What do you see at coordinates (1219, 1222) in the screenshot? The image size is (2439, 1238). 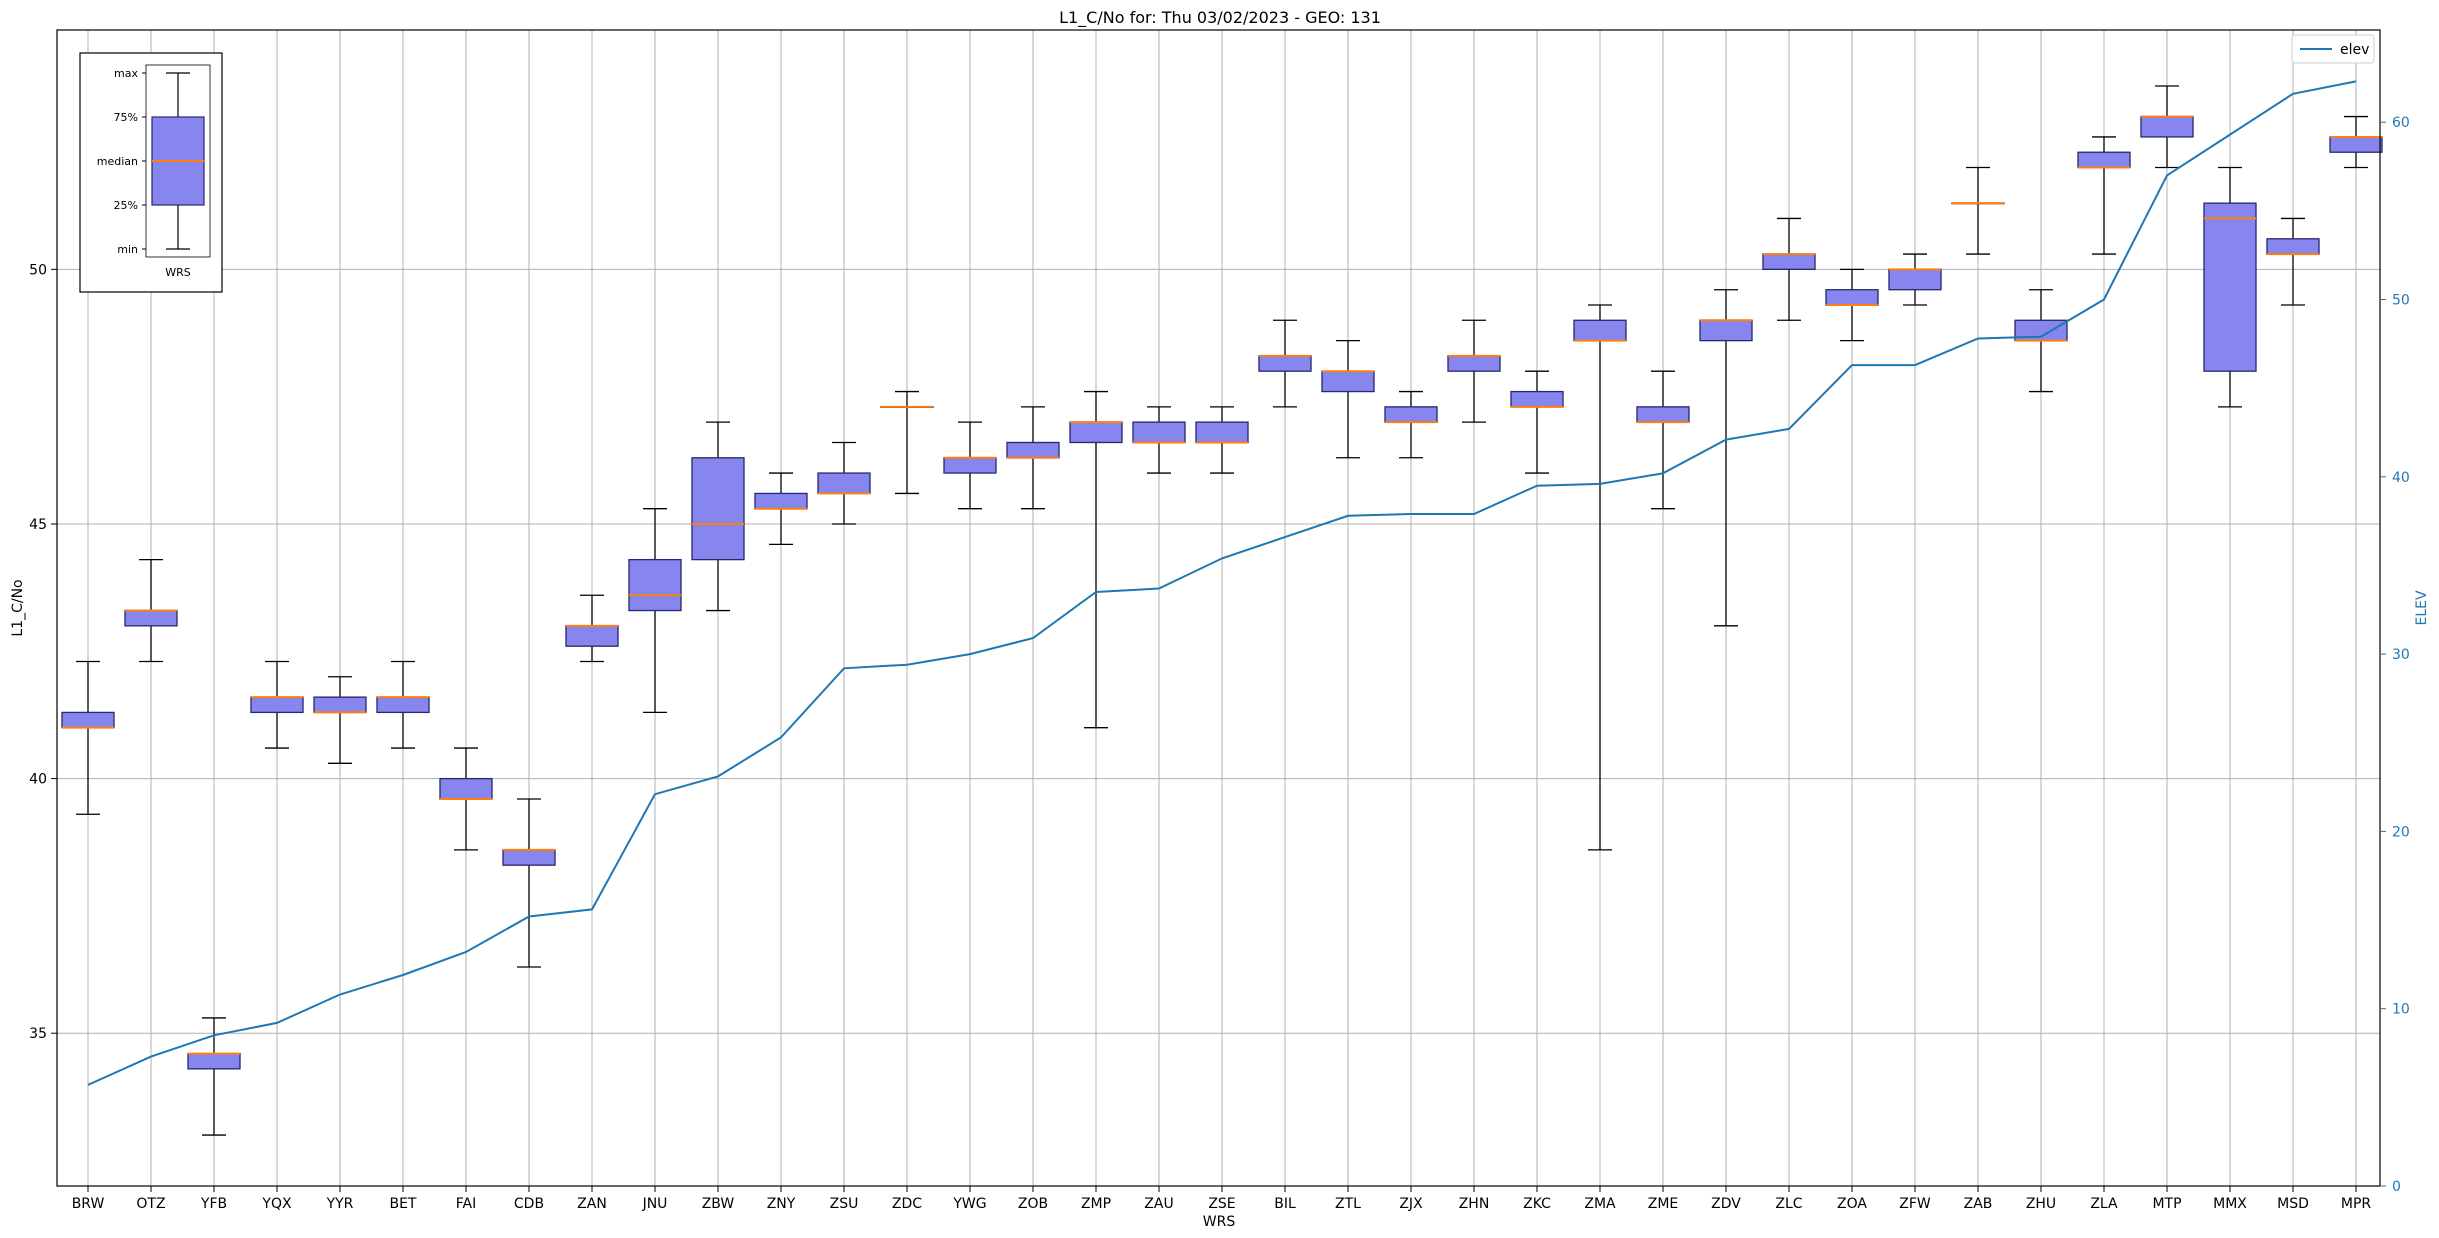 I see `x-axis-label: WRS` at bounding box center [1219, 1222].